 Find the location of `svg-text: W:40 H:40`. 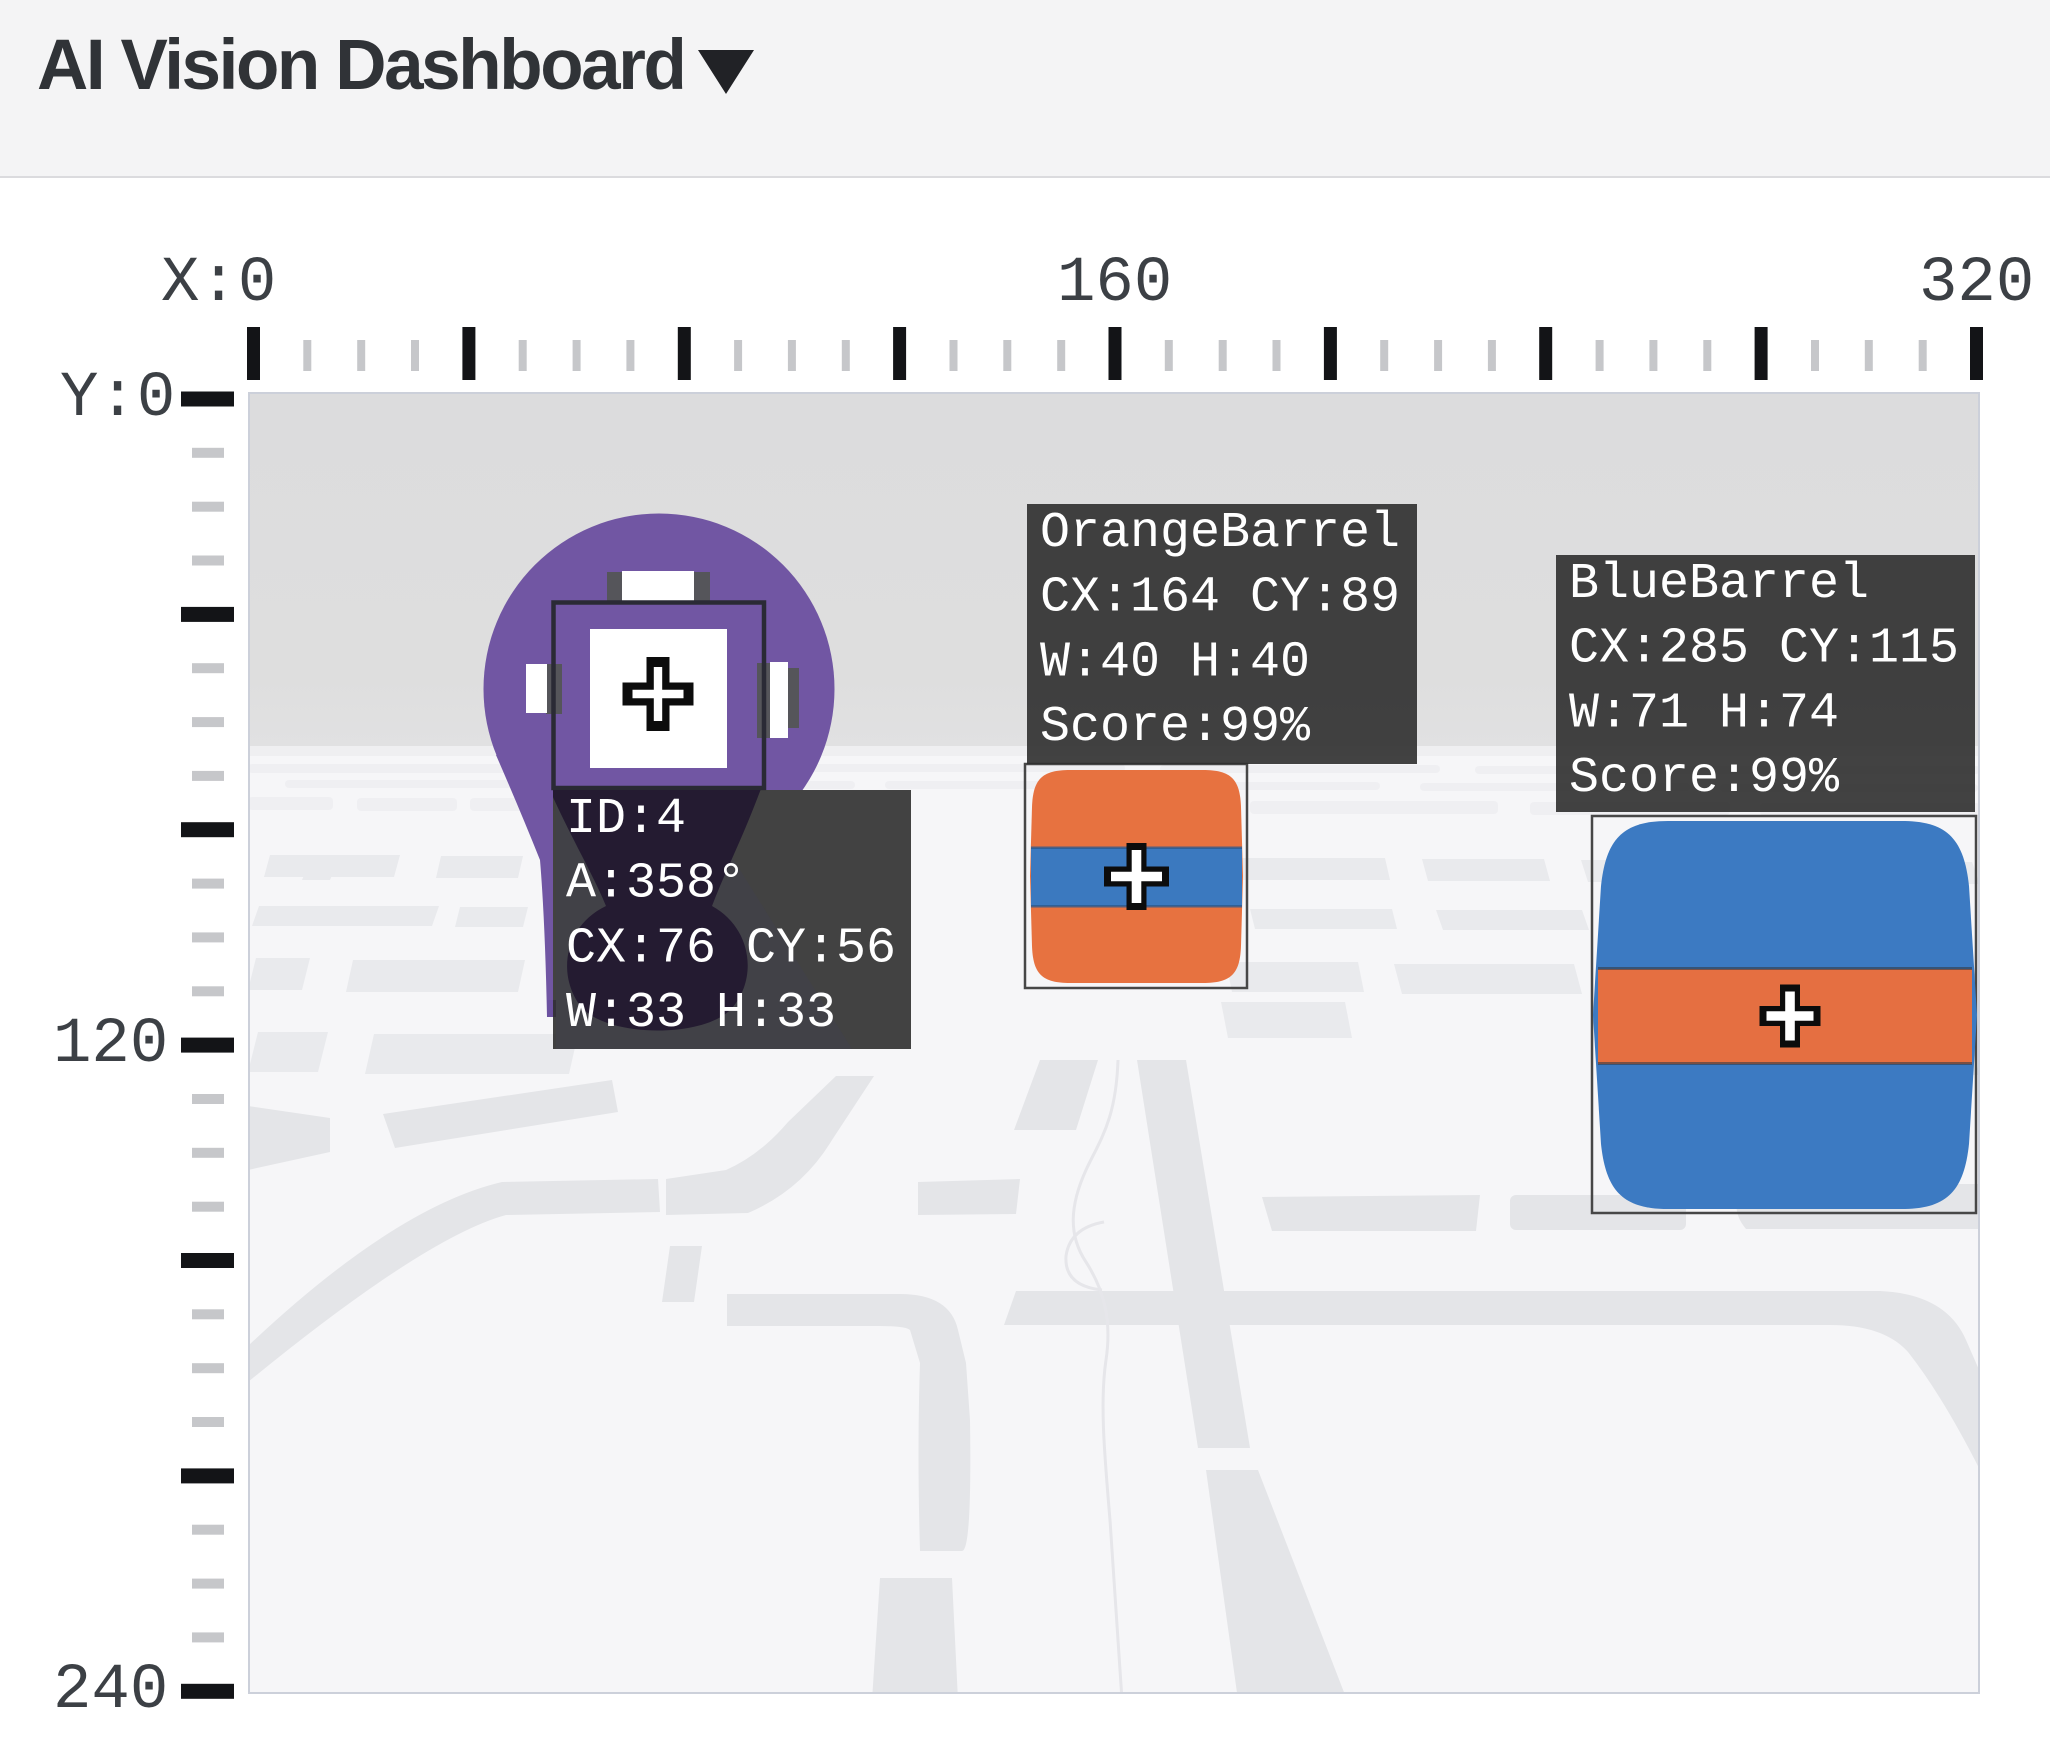

svg-text: W:40 H:40 is located at coordinates (1175, 662).